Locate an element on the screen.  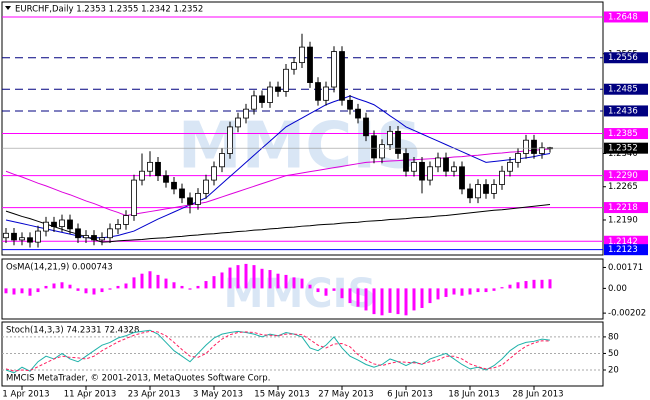
level-label: 1.2385 is located at coordinates (623, 134).